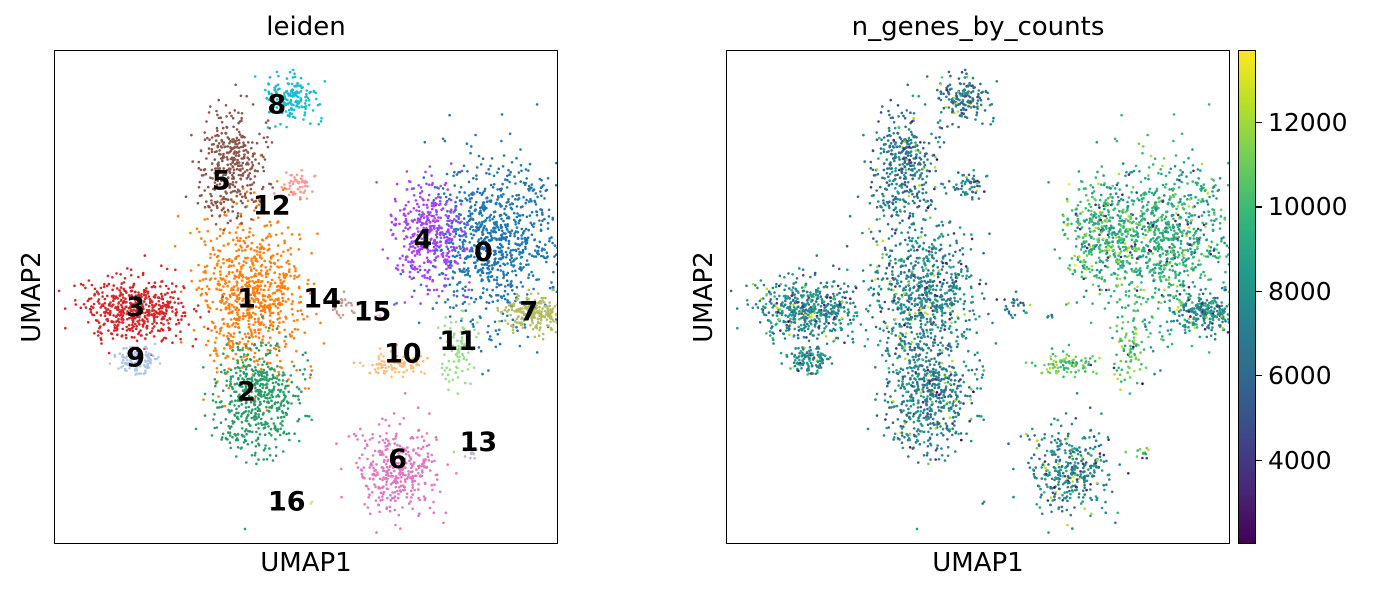 This screenshot has width=1385, height=599. Describe the element at coordinates (32, 297) in the screenshot. I see `y-axis-label-leiden: UMAP2` at that location.